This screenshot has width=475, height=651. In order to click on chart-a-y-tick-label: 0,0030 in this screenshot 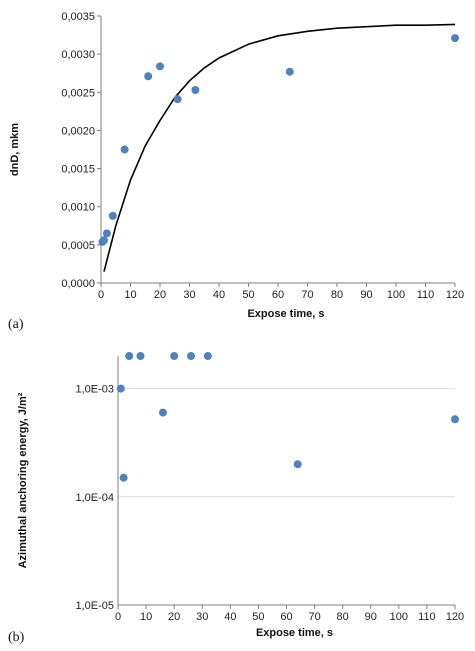, I will do `click(78, 55)`.